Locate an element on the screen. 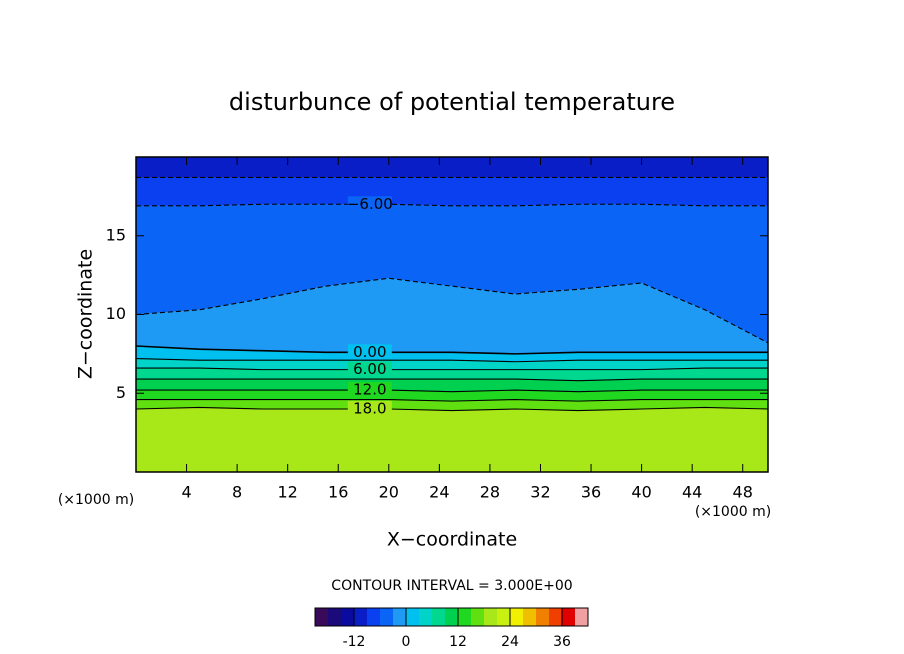 This screenshot has height=654, width=904. x-tick-label: 12 is located at coordinates (288, 492).